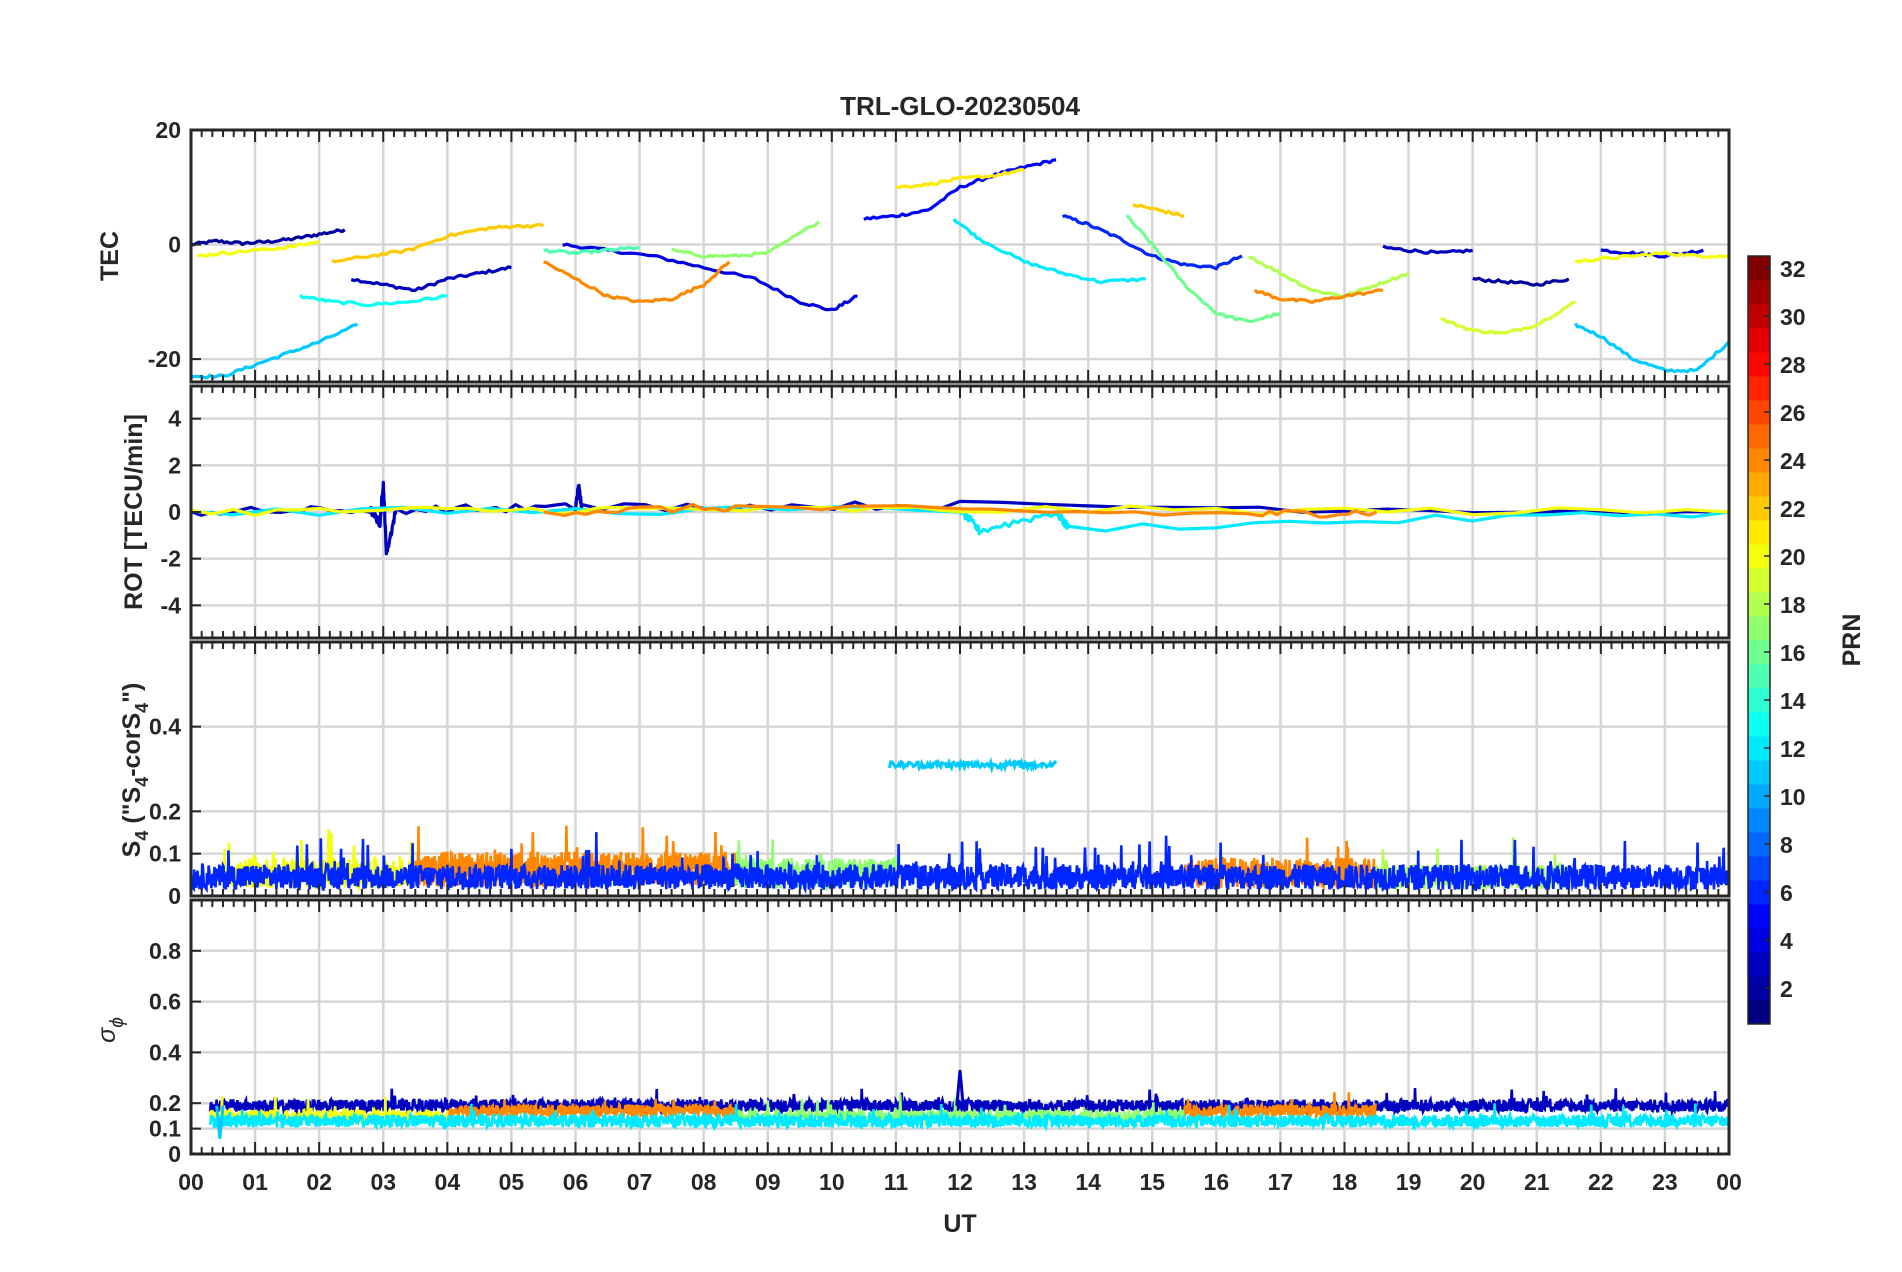  Describe the element at coordinates (576, 1182) in the screenshot. I see `x-tick-label: 06` at that location.